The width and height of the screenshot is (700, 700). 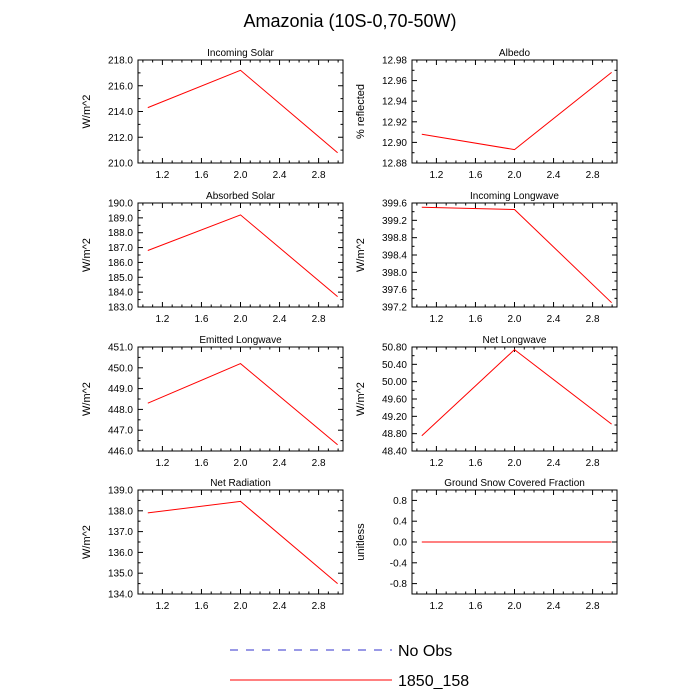 What do you see at coordinates (120, 164) in the screenshot?
I see `y-tick-label: 210.0` at bounding box center [120, 164].